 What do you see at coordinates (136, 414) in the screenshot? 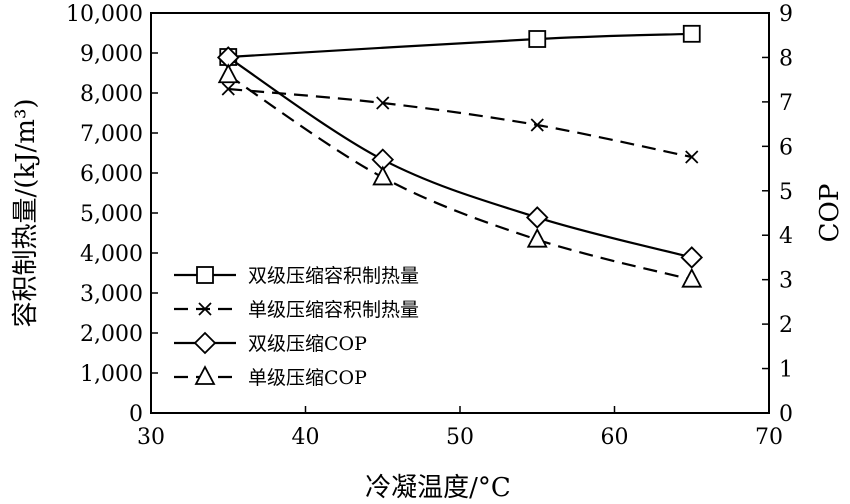
I see `y-left-tick-label: 0` at bounding box center [136, 414].